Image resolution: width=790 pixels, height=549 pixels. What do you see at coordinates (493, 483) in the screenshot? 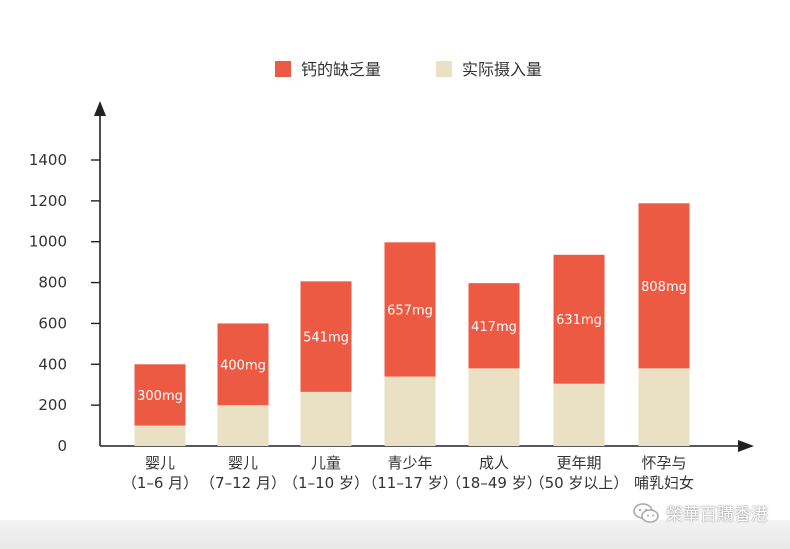
I see `x-category-label: （18–49 岁）` at bounding box center [493, 483].